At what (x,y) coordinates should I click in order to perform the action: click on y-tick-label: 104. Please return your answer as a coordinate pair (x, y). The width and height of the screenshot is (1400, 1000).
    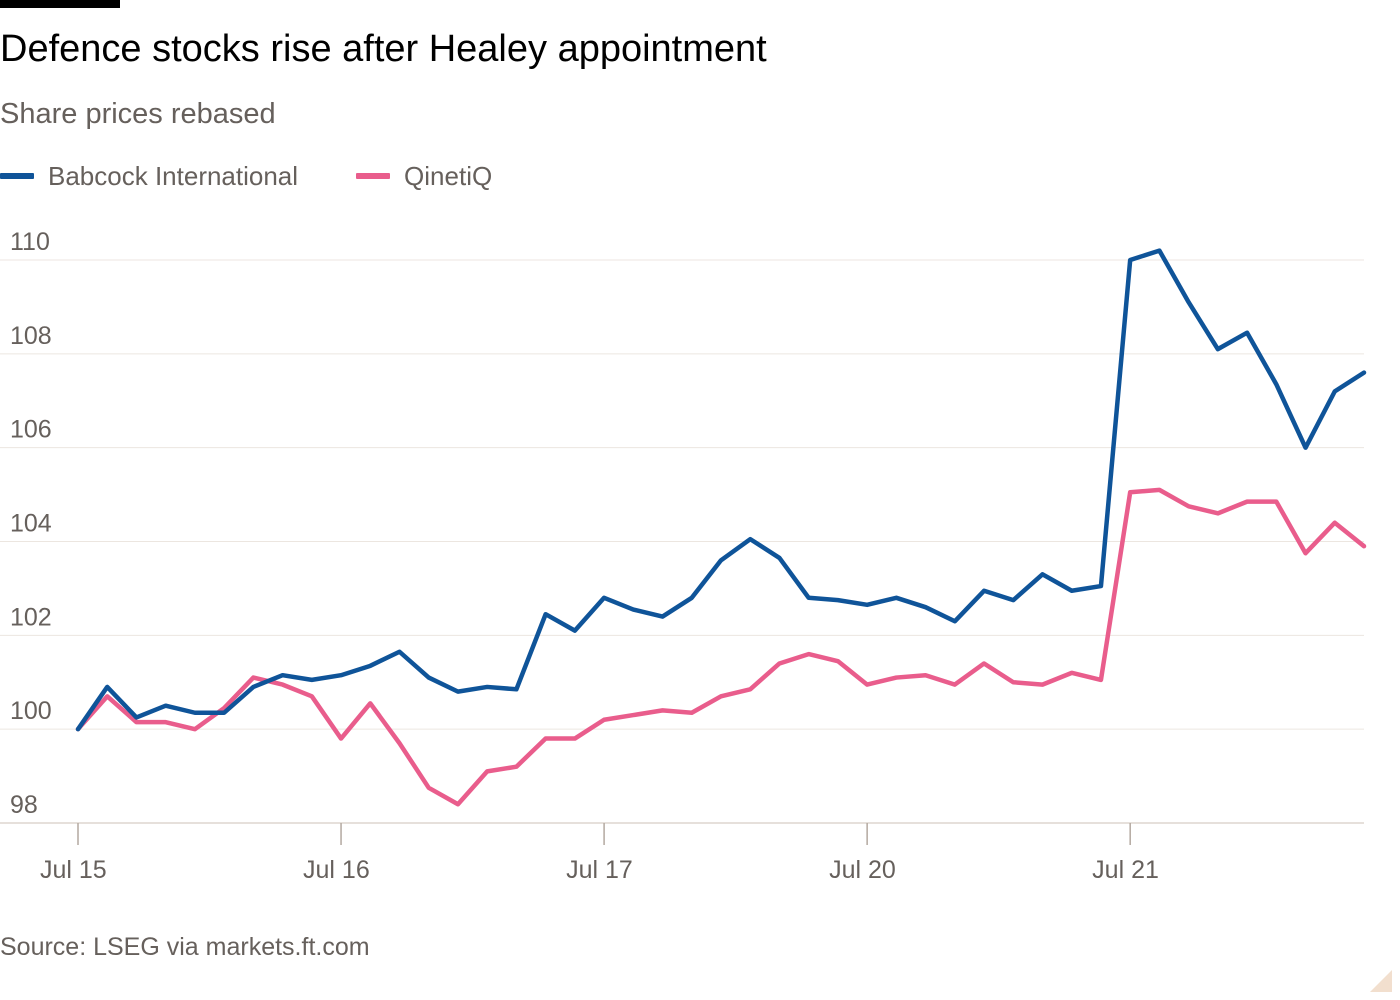
    Looking at the image, I should click on (31, 524).